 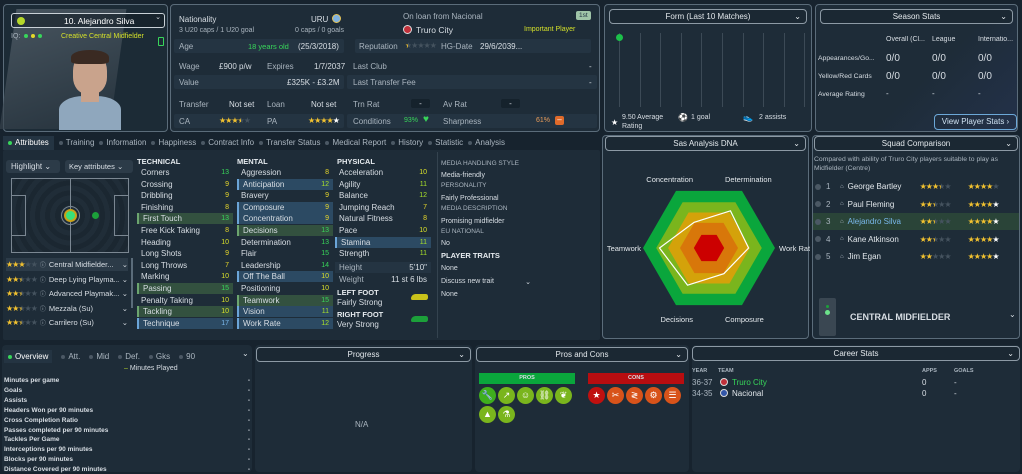 I want to click on overview-tab-att: Att., so click(x=70, y=356).